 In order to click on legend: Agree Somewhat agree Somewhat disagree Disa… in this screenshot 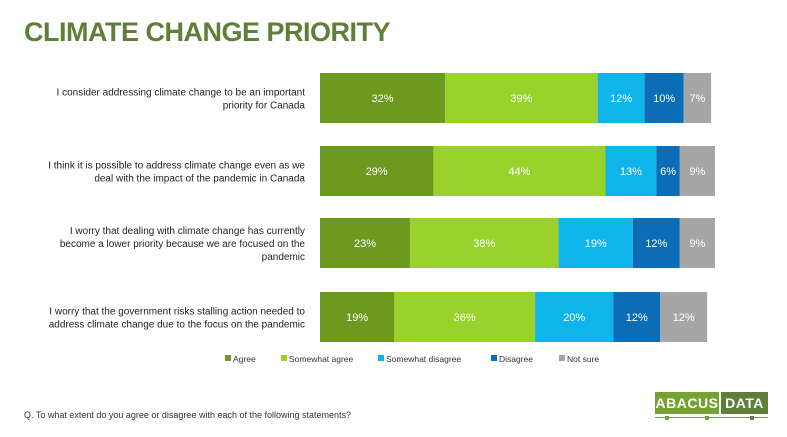, I will do `click(412, 359)`.